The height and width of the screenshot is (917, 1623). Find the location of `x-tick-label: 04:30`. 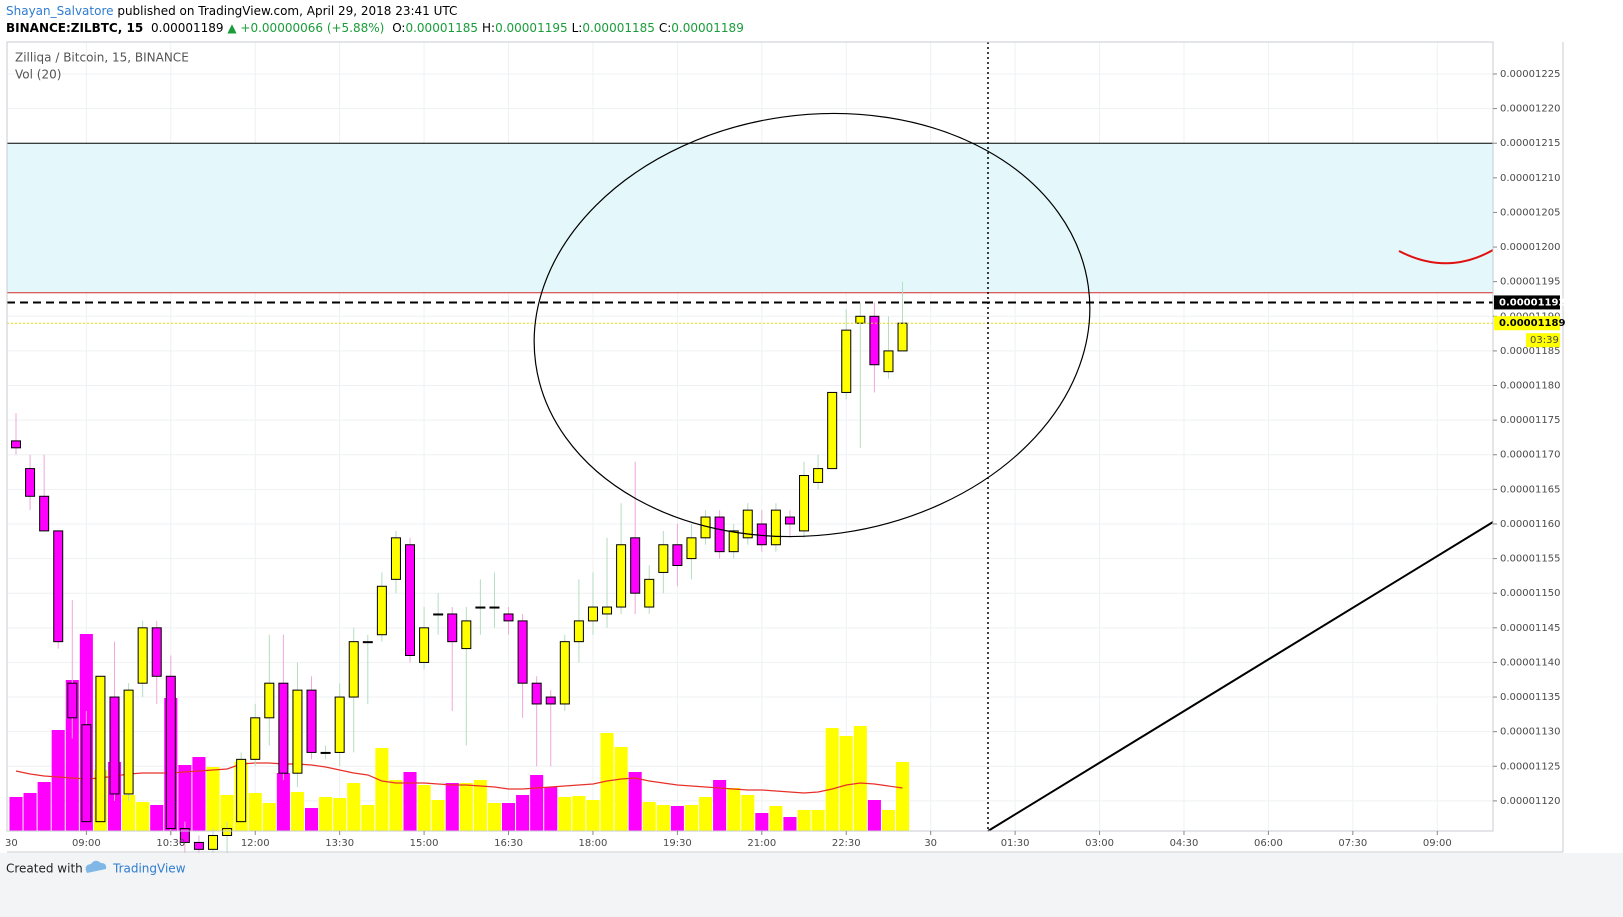

x-tick-label: 04:30 is located at coordinates (1184, 843).